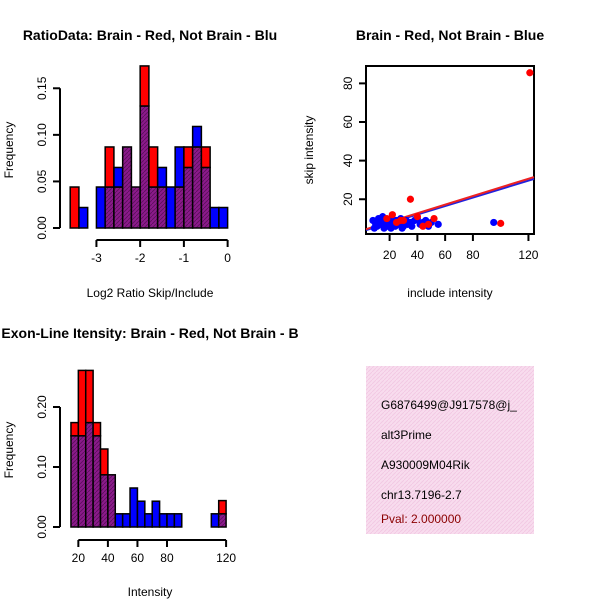  Describe the element at coordinates (42, 467) in the screenshot. I see `intensity-hist-y-tick-label: 0.10` at that location.